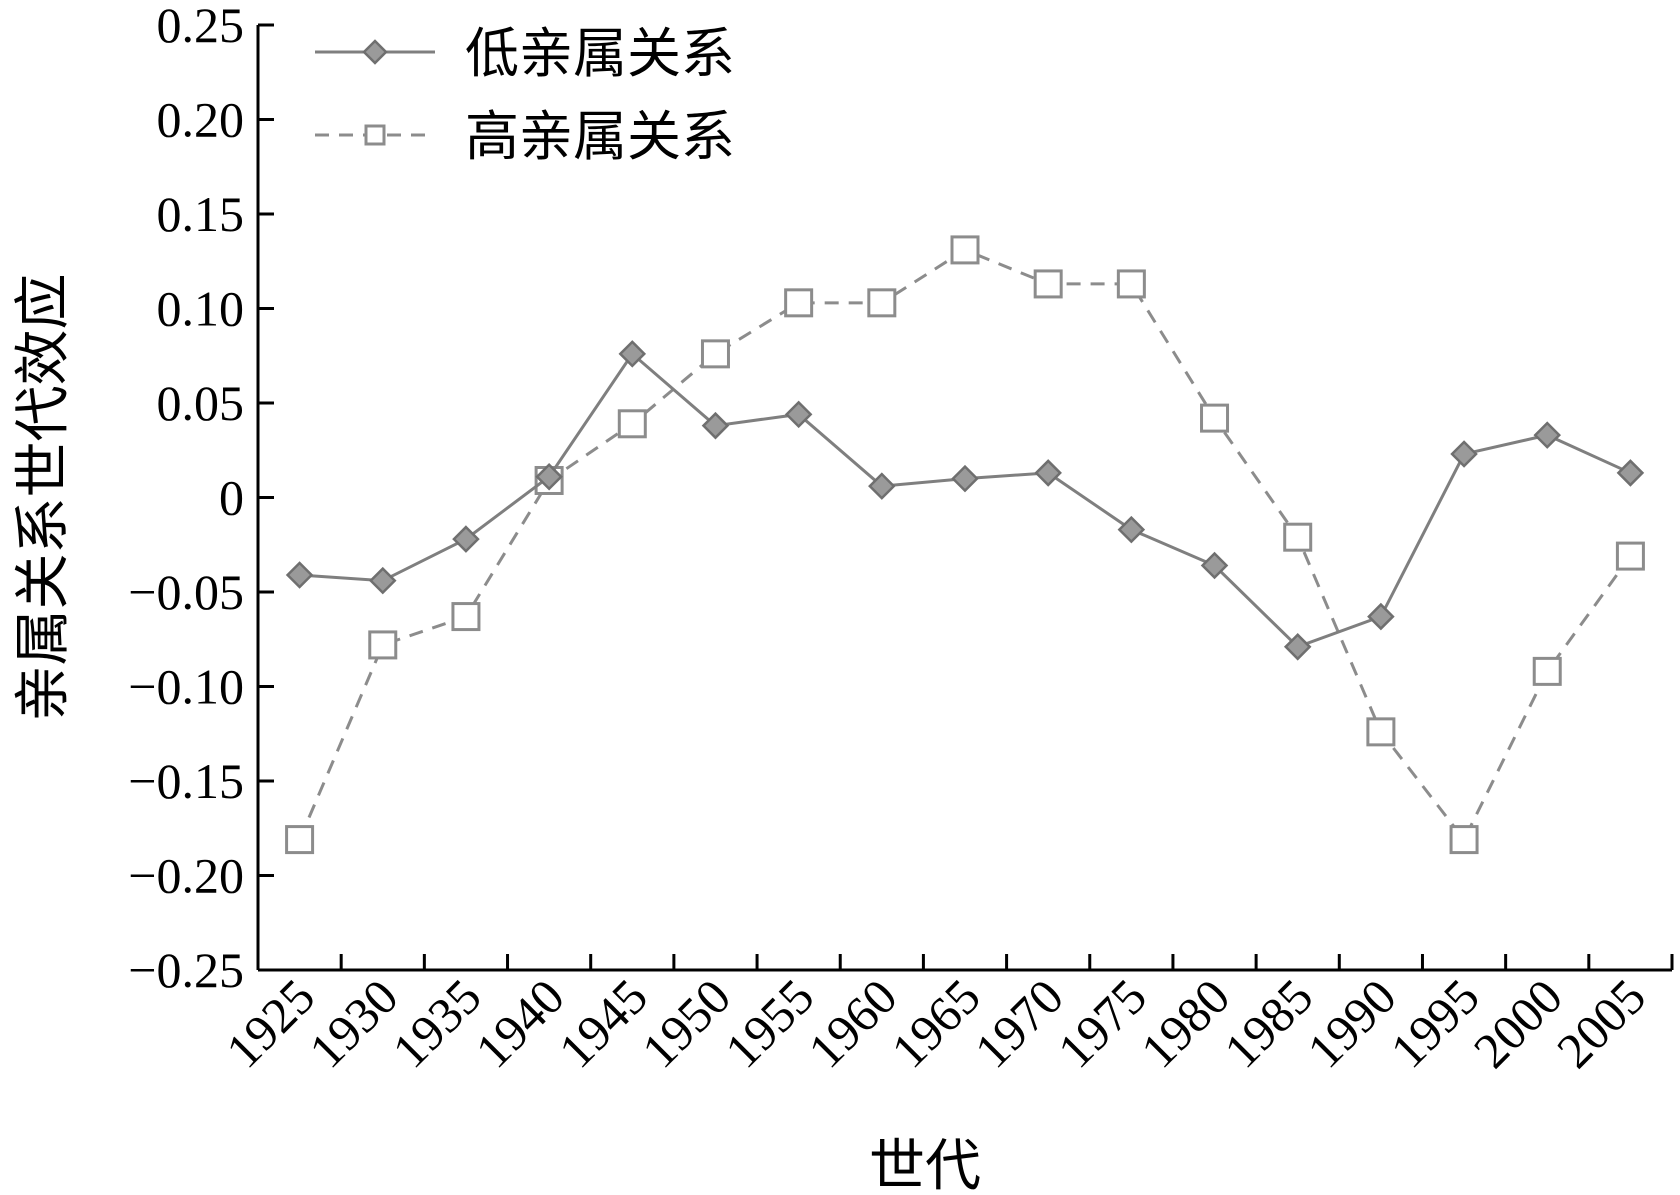  I want to click on x-tick-label: 1945, so click(603, 1023).